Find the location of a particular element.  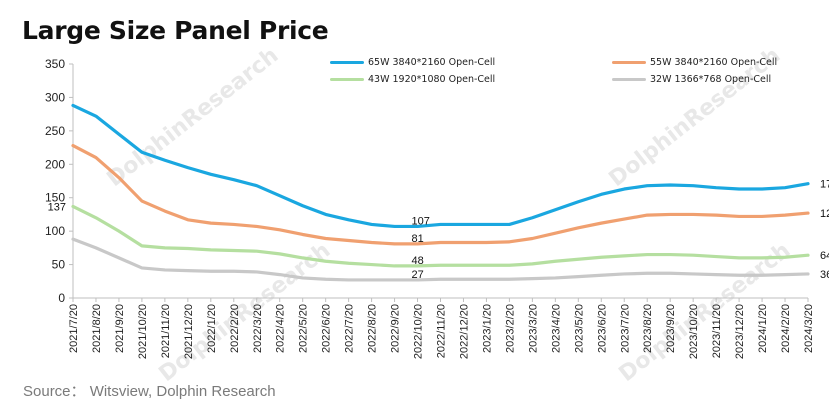

x-tick-label: 2021/8/20 is located at coordinates (97, 328).